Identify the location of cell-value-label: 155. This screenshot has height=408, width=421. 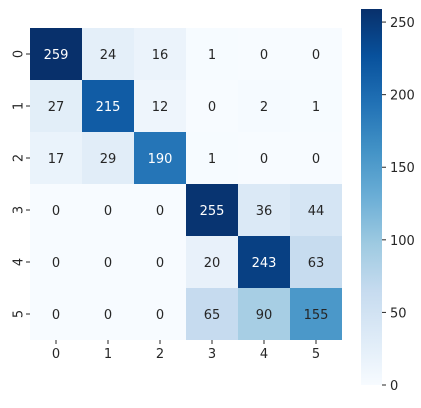
(316, 315).